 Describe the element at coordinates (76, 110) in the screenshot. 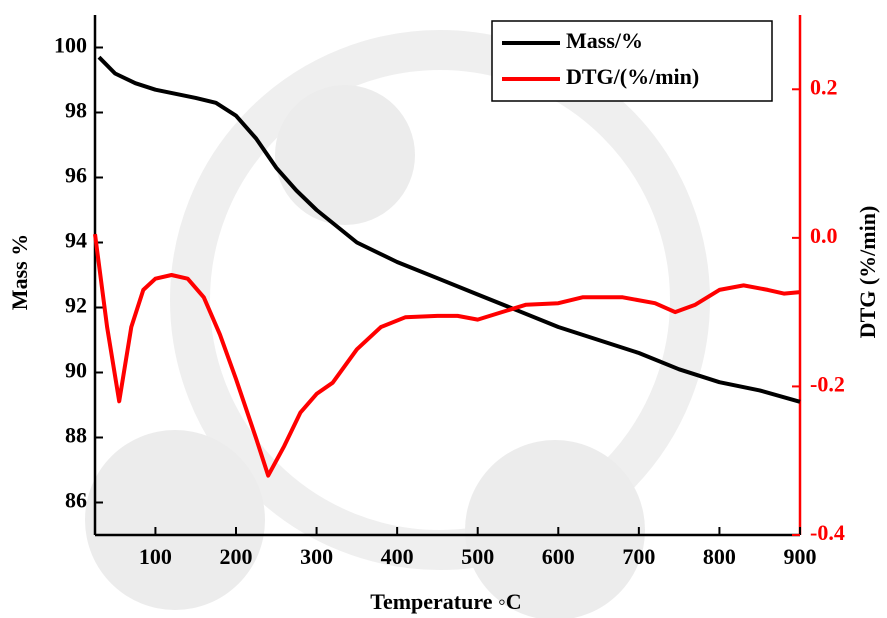

I see `y-tick-label: 98` at that location.